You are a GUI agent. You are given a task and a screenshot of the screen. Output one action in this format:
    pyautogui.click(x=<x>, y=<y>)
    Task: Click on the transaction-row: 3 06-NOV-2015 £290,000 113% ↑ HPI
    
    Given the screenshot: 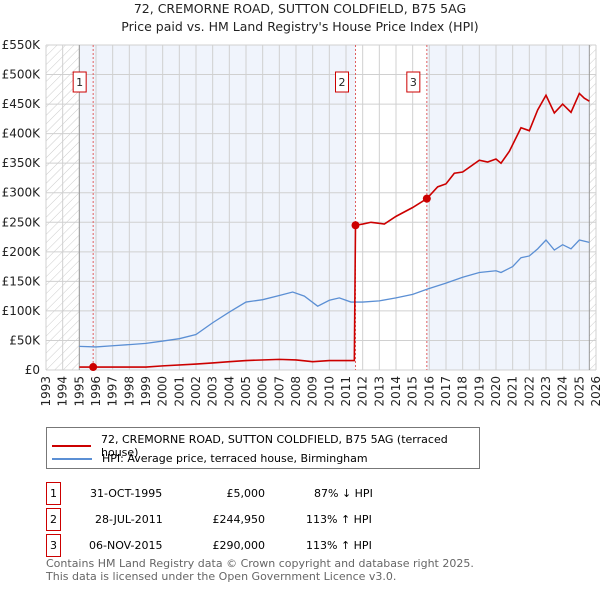 What is the action you would take?
    pyautogui.click(x=246, y=545)
    